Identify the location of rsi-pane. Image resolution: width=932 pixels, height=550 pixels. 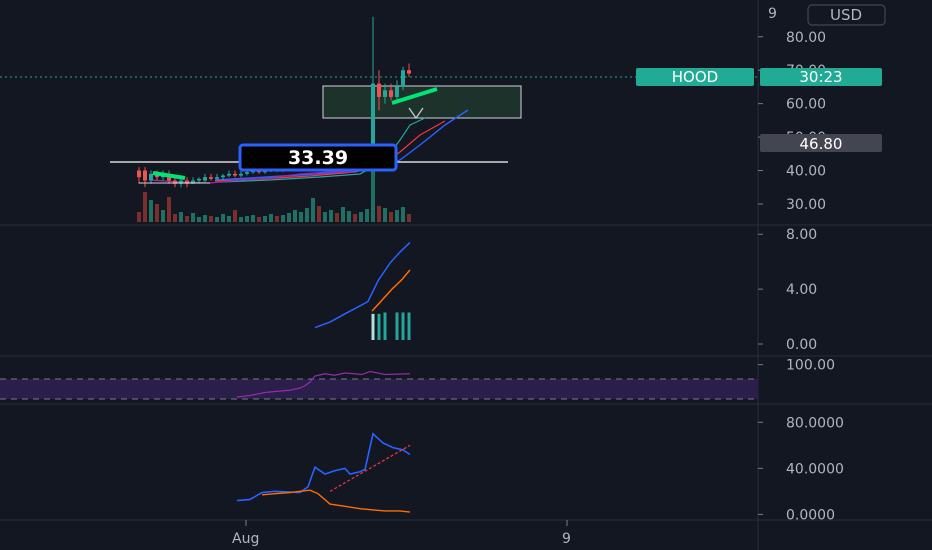
(323, 384).